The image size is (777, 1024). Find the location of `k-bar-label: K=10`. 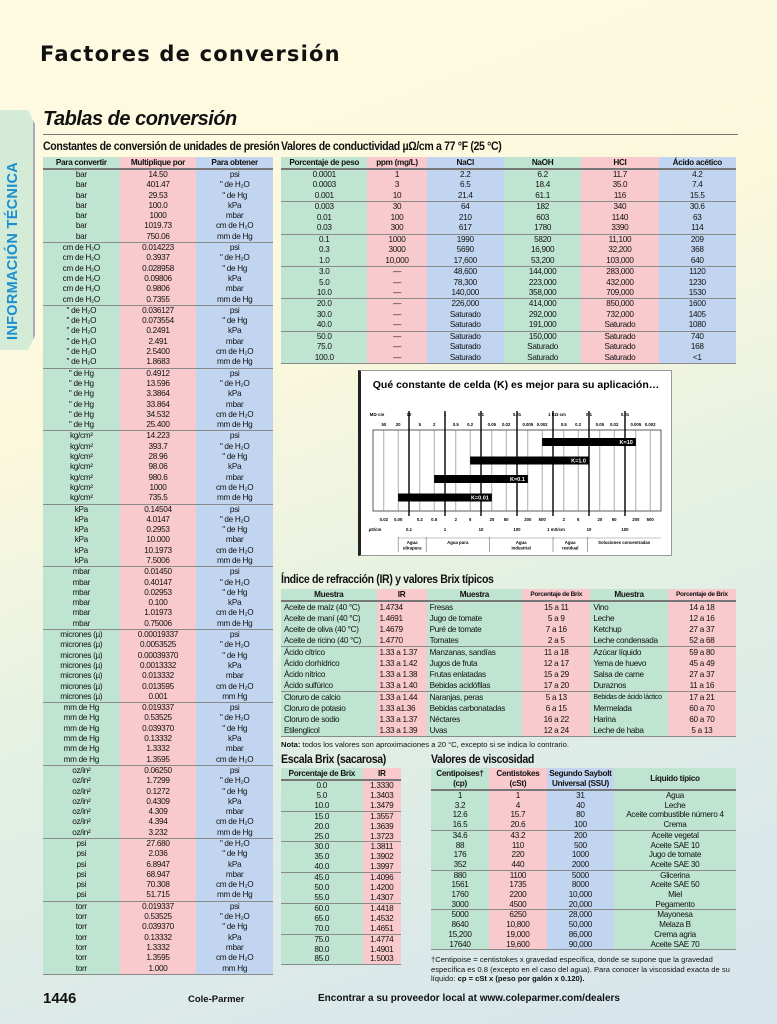

k-bar-label: K=10 is located at coordinates (626, 443).